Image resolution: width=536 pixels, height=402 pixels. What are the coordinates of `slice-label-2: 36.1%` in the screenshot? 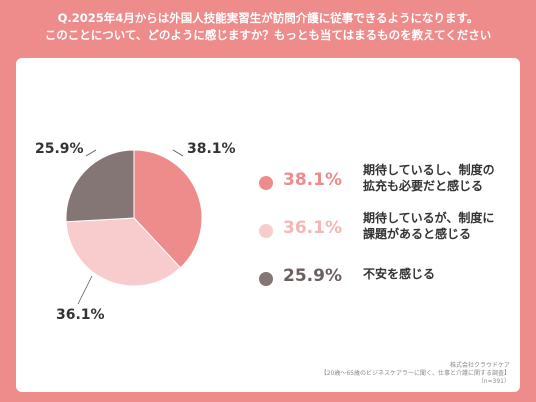 It's located at (80, 315).